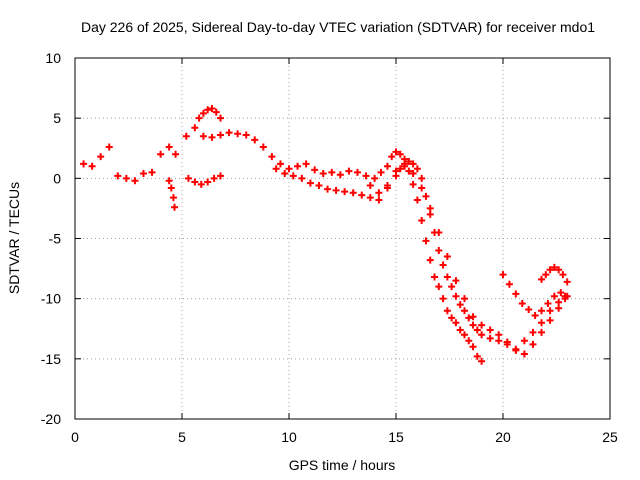 The height and width of the screenshot is (480, 640). Describe the element at coordinates (289, 437) in the screenshot. I see `x-tick-label: 10` at that location.